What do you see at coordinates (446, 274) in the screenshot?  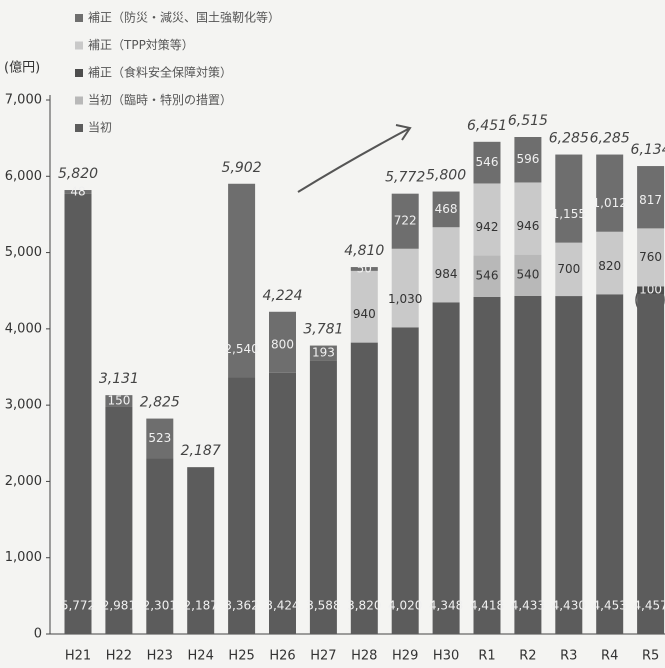 I see `segment-label: 984` at bounding box center [446, 274].